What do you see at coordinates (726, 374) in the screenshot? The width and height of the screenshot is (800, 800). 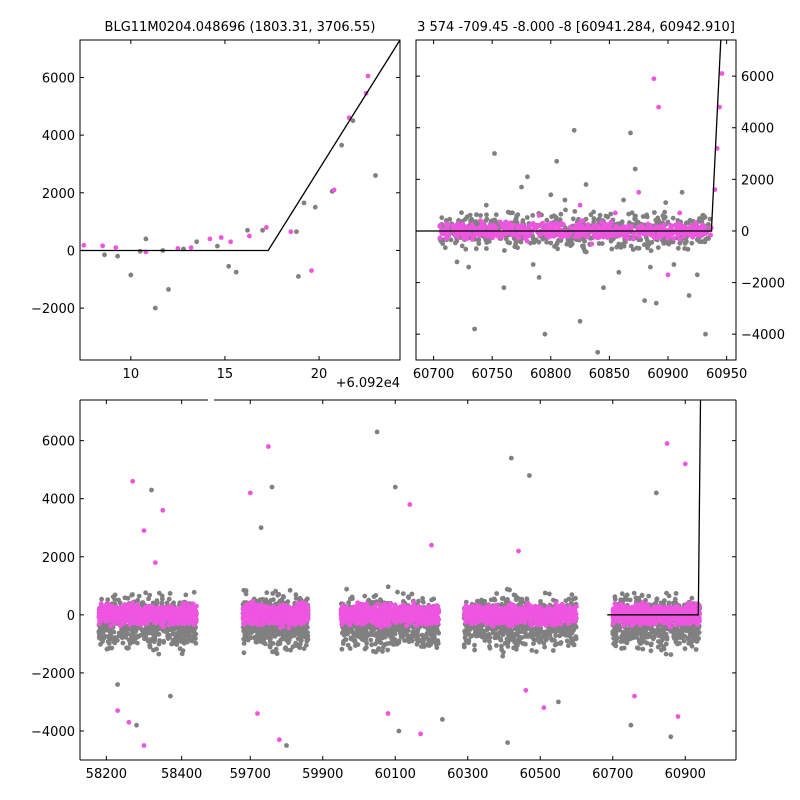 I see `x-tick-label: 60950` at bounding box center [726, 374].